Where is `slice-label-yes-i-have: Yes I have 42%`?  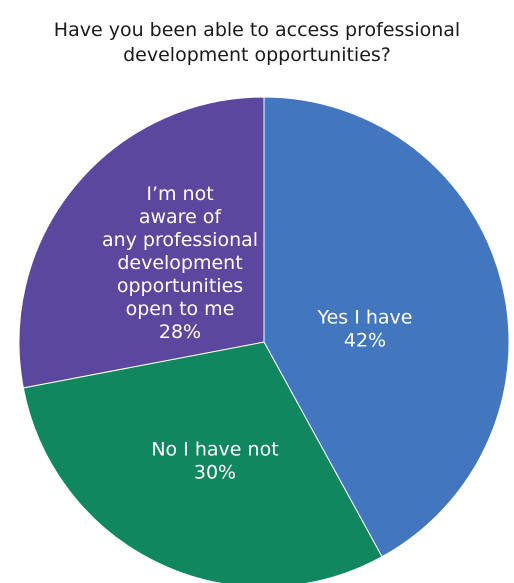
slice-label-yes-i-have: Yes I have 42% is located at coordinates (365, 329).